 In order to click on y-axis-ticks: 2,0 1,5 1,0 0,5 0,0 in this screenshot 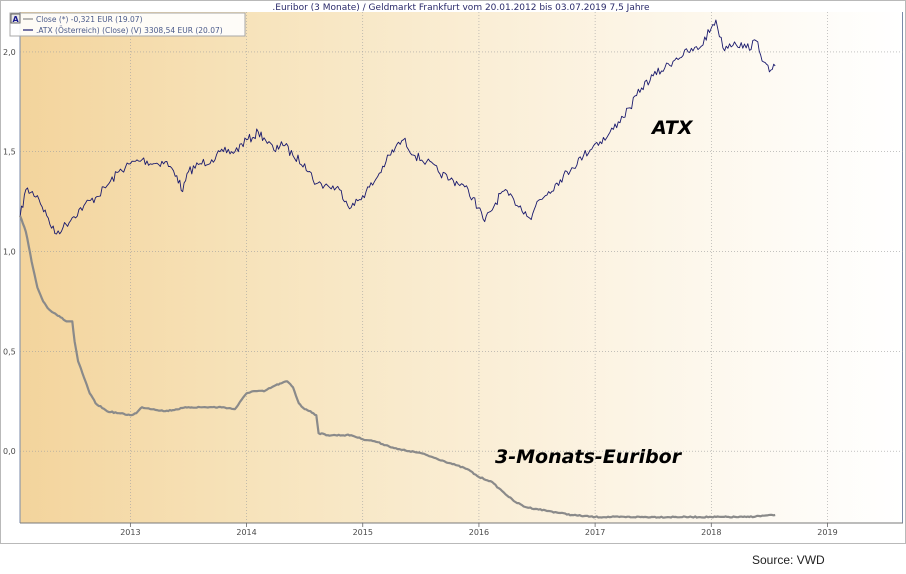, I will do `click(9, 252)`.